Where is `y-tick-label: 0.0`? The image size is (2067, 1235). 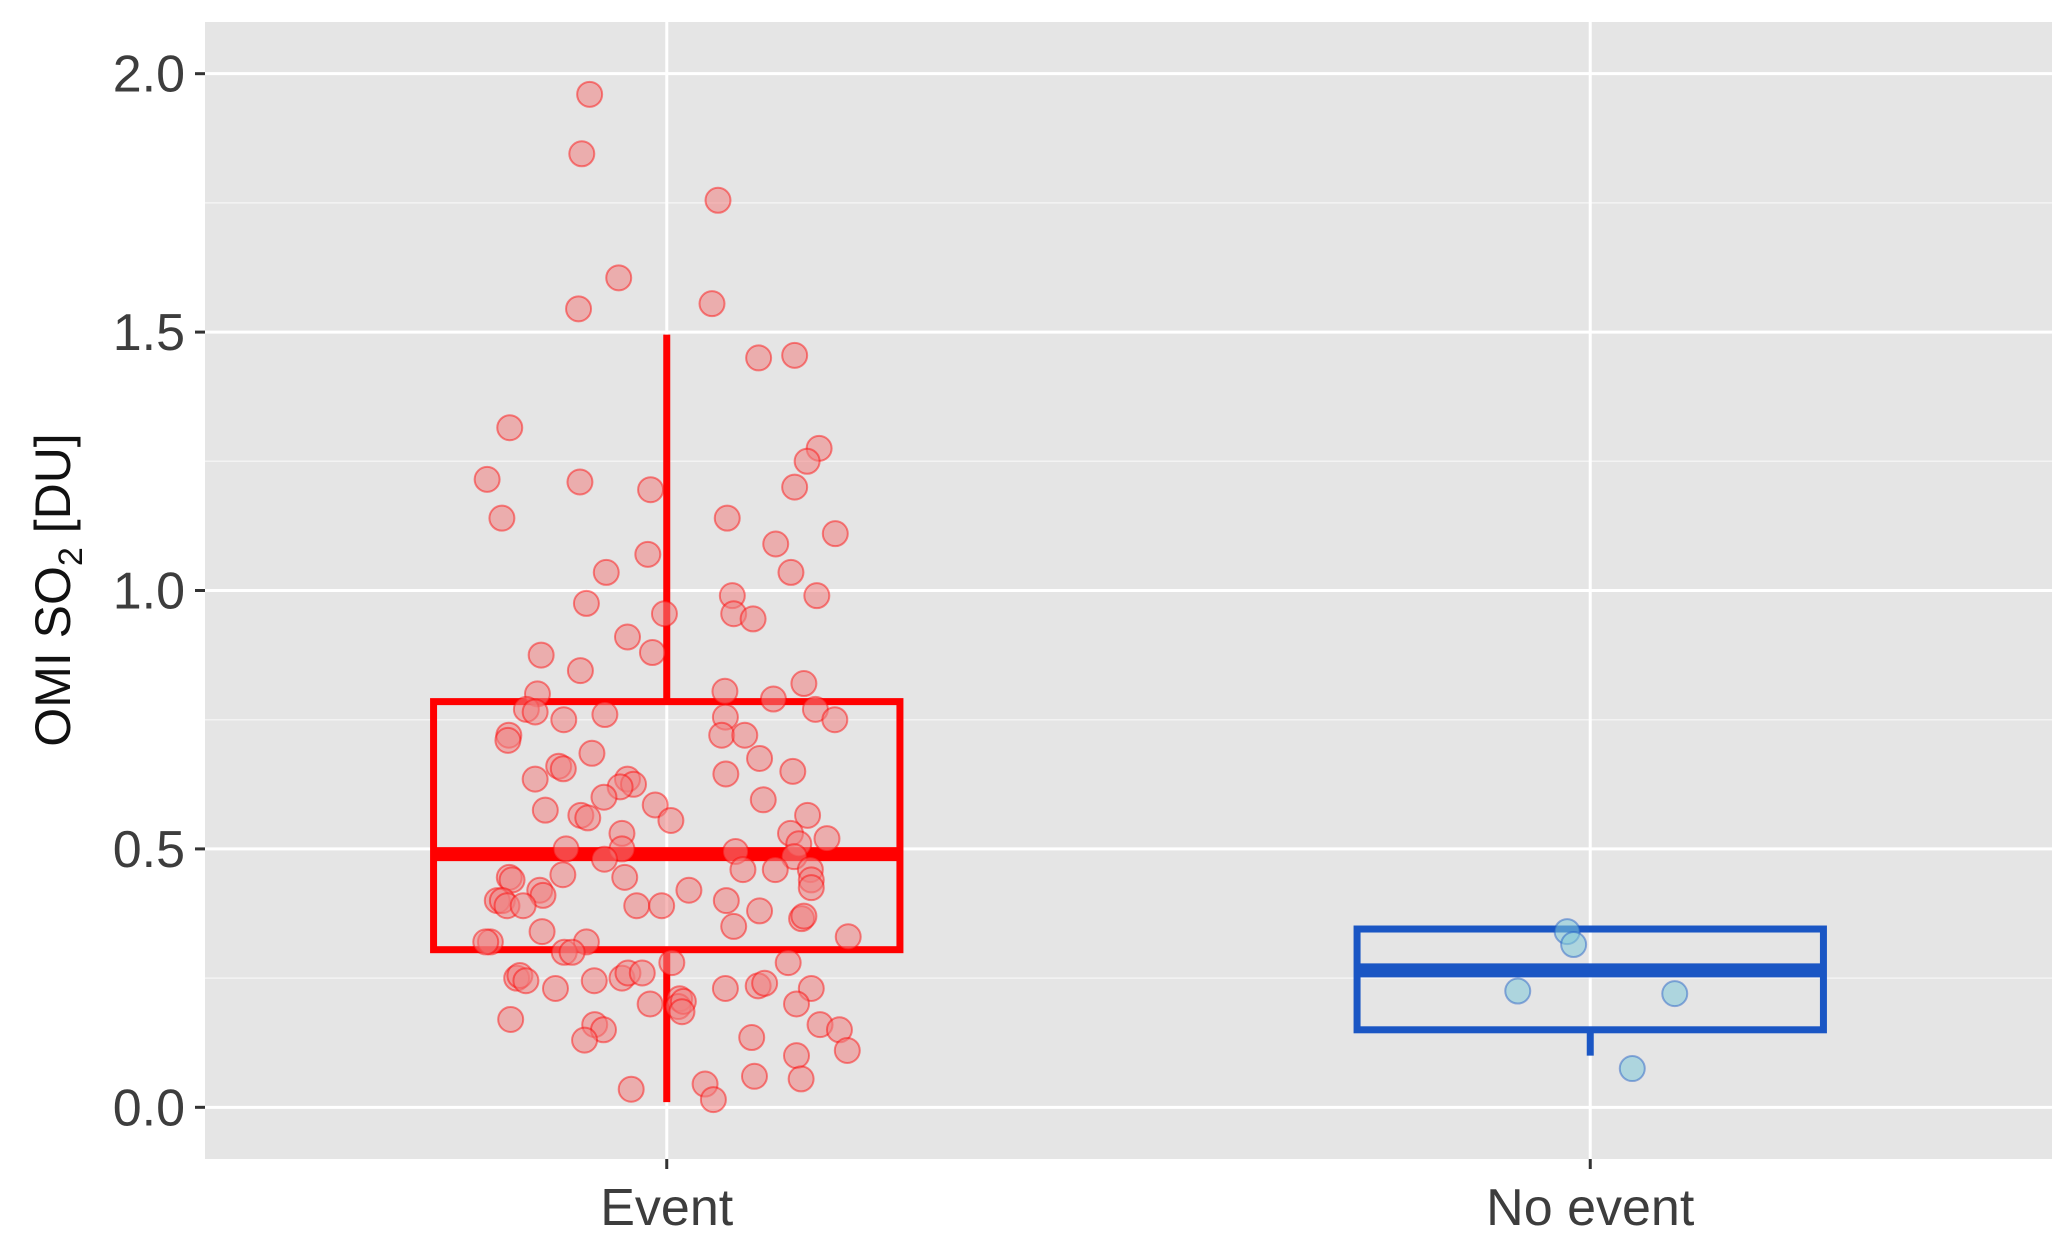
y-tick-label: 0.0 is located at coordinates (149, 1108).